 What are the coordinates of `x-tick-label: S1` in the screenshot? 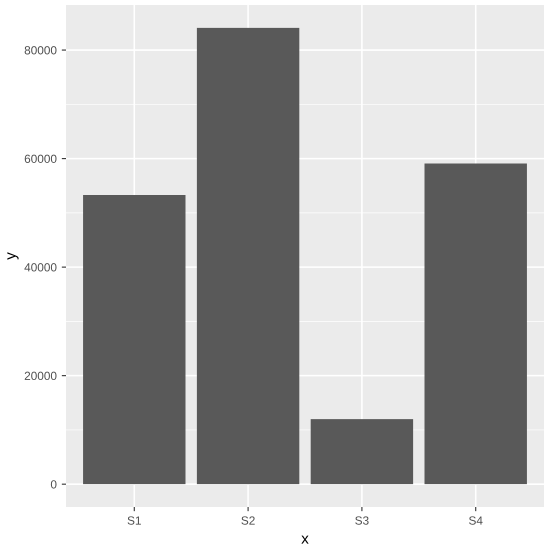 It's located at (134, 520).